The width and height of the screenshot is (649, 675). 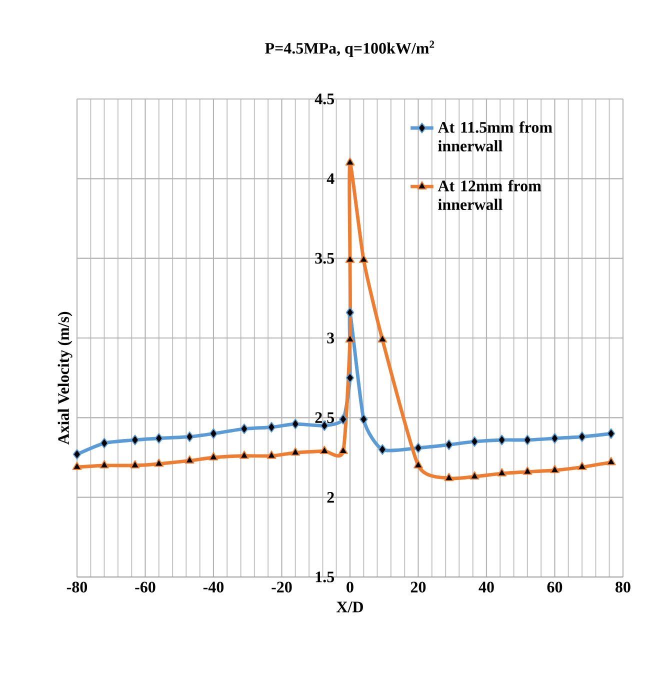 What do you see at coordinates (77, 587) in the screenshot?
I see `x-tick-label: -80` at bounding box center [77, 587].